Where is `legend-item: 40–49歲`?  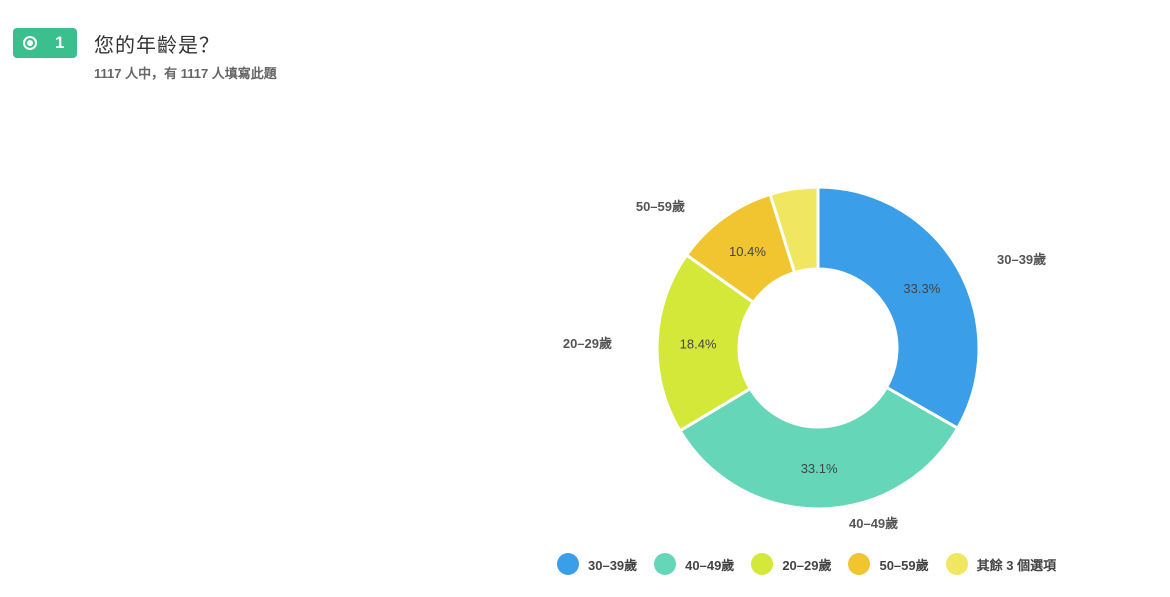
legend-item: 40–49歲 is located at coordinates (694, 564).